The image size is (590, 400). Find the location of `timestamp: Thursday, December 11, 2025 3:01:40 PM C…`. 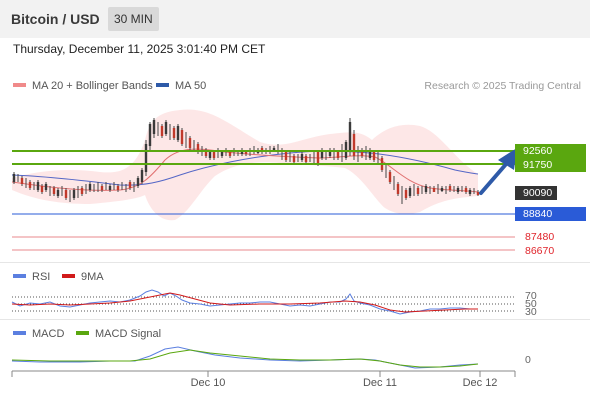

timestamp: Thursday, December 11, 2025 3:01:40 PM C… is located at coordinates (139, 49).